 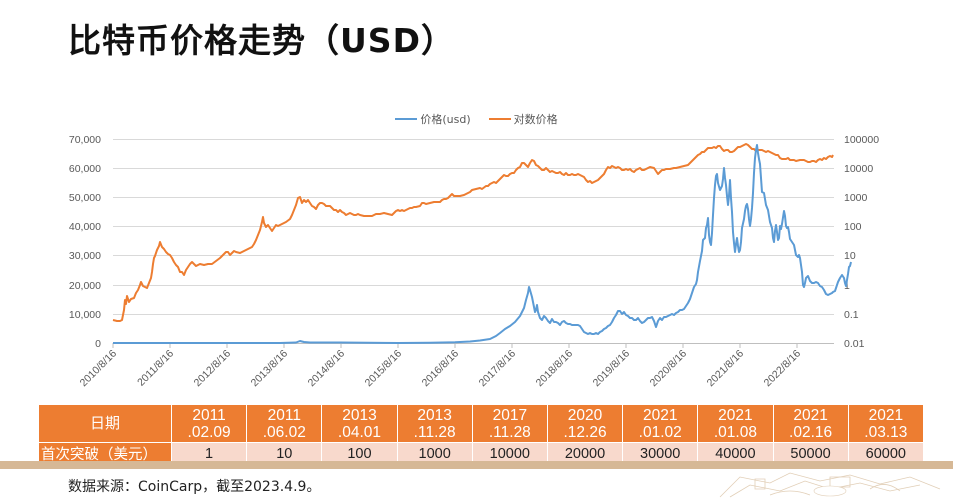 I want to click on table-cell-value: 60000, so click(x=886, y=453).